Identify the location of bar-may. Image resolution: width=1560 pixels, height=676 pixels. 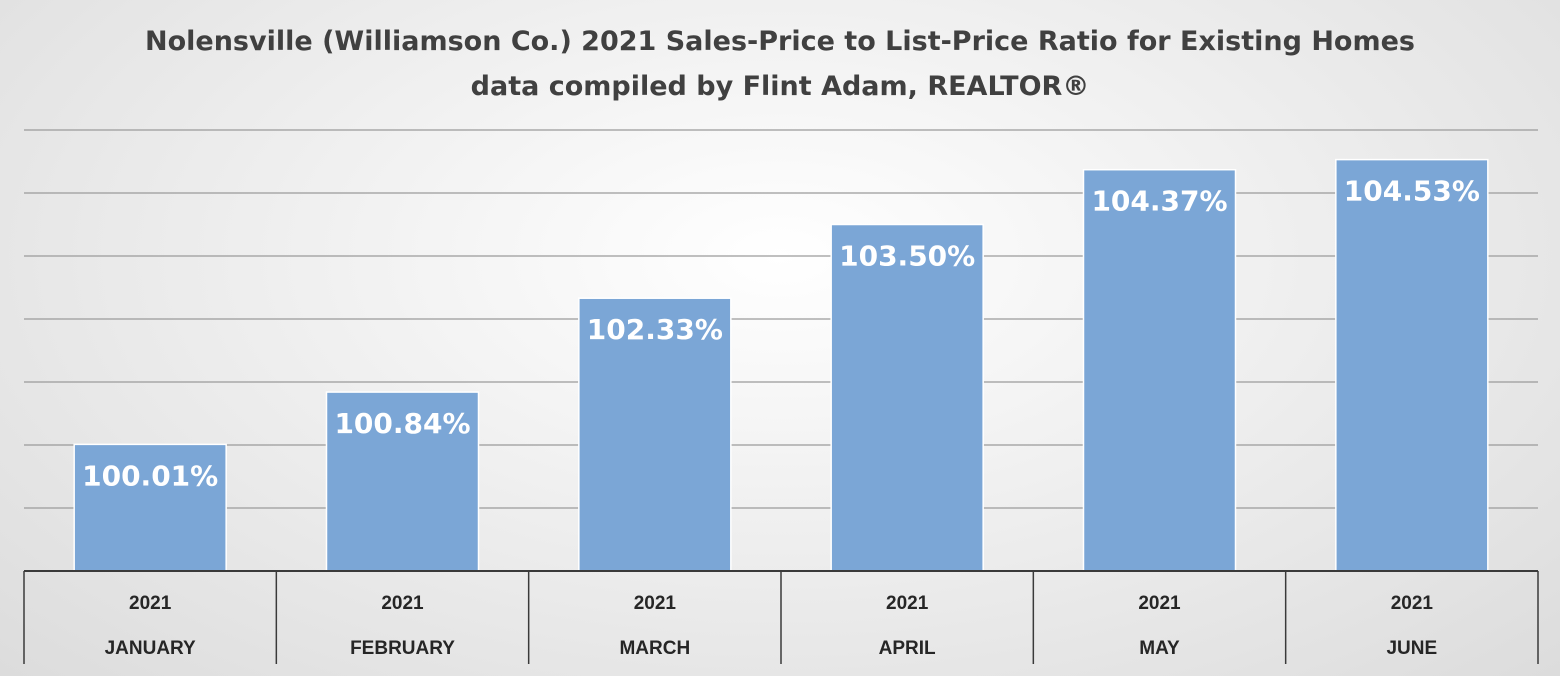
(1159, 370).